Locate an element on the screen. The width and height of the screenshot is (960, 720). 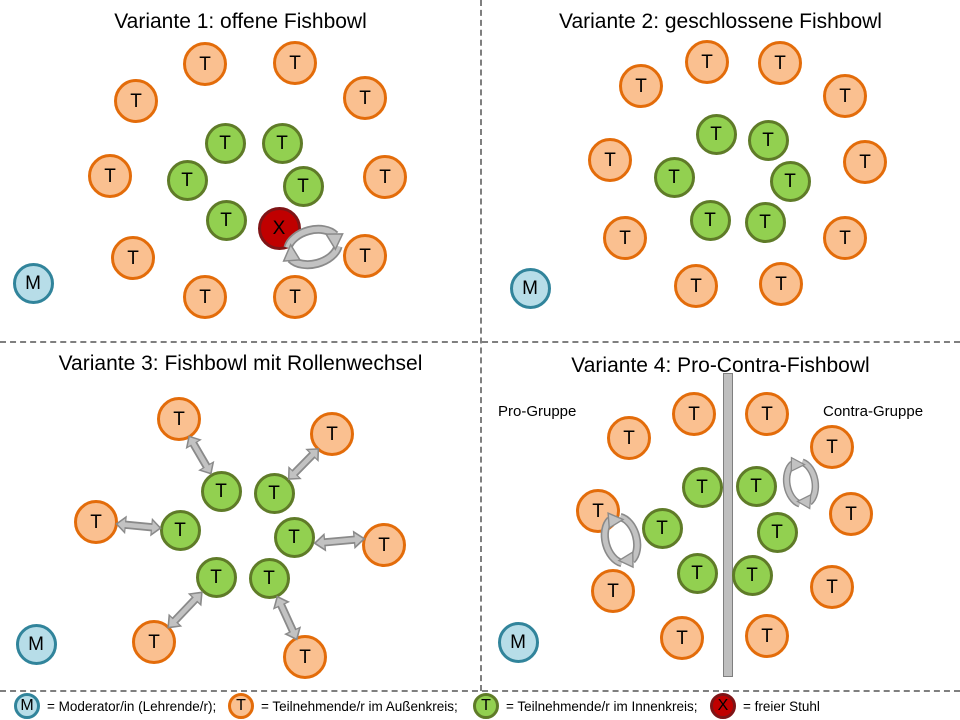
outer-participant-circle-icon: T is located at coordinates (241, 706).